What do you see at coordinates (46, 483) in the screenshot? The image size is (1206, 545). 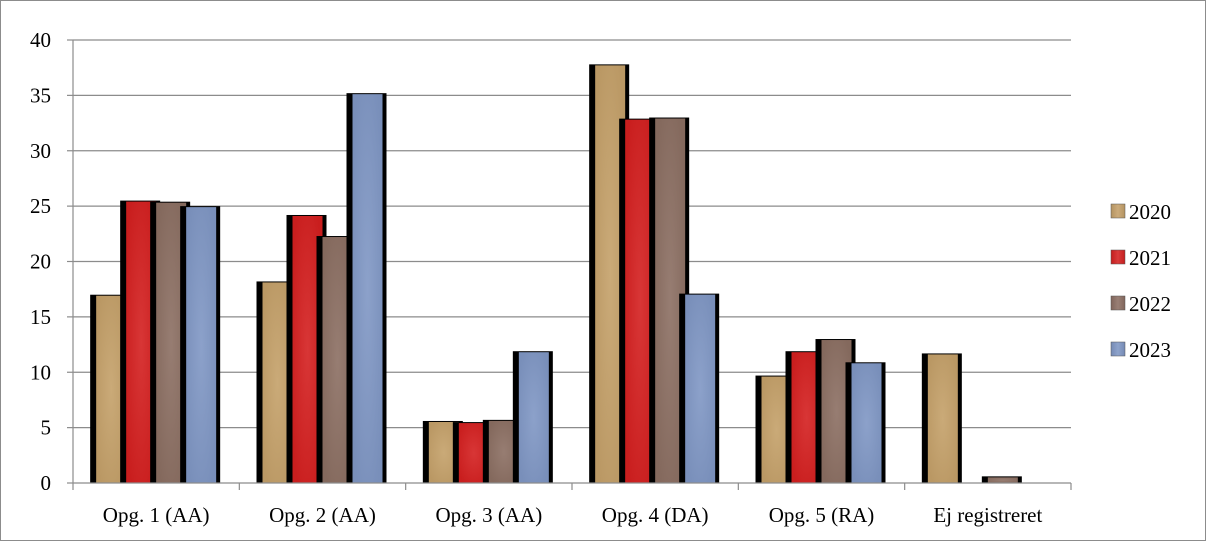 I see `y-tick-label: 0` at bounding box center [46, 483].